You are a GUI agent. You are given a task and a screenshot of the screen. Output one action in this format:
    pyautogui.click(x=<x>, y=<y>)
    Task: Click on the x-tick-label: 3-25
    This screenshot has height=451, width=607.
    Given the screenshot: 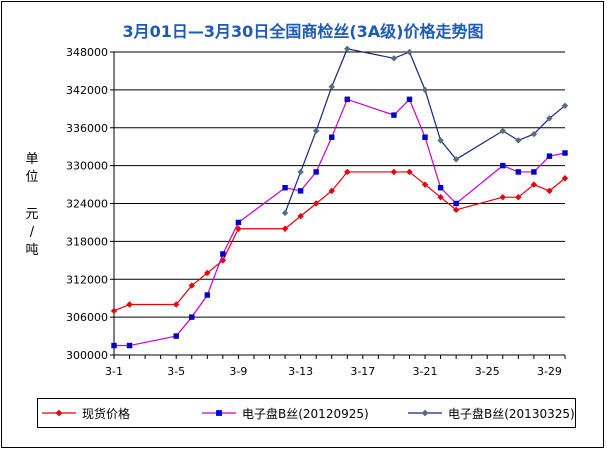 What is the action you would take?
    pyautogui.click(x=487, y=371)
    